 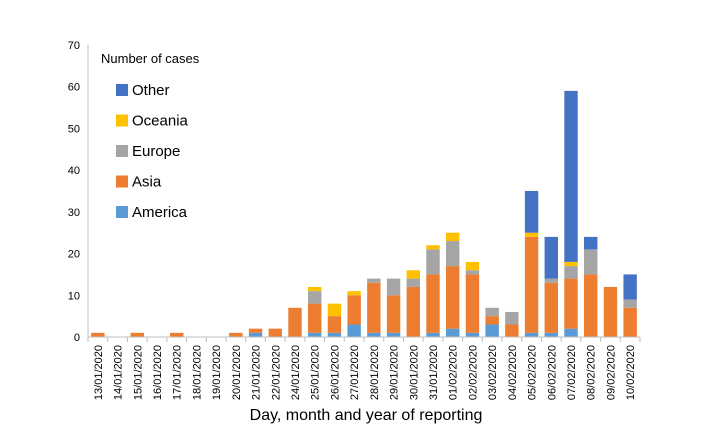 I want to click on x-tick-label-19: 02/02/2020, so click(x=473, y=372).